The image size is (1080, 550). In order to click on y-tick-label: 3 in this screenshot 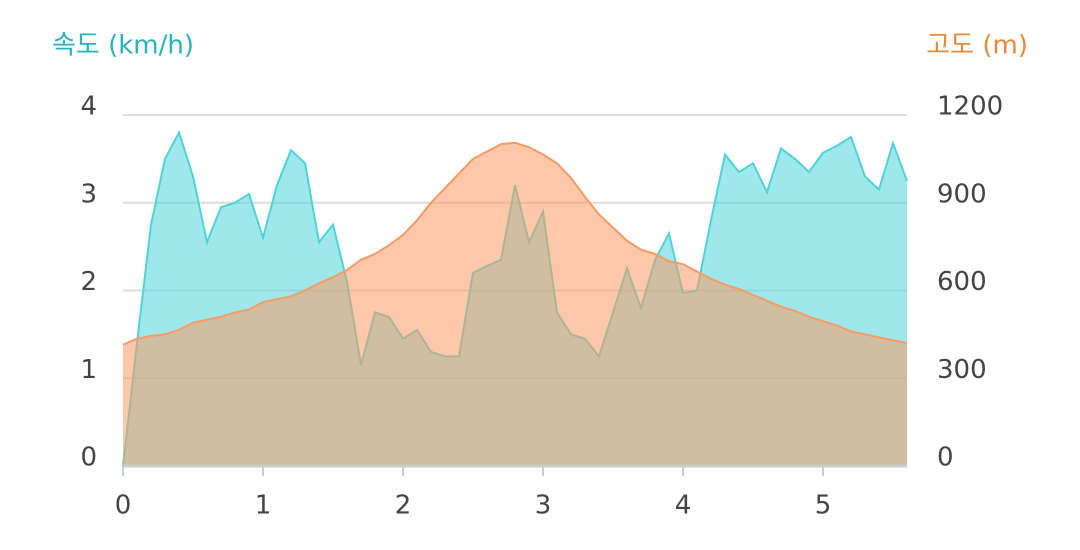, I will do `click(88, 194)`.